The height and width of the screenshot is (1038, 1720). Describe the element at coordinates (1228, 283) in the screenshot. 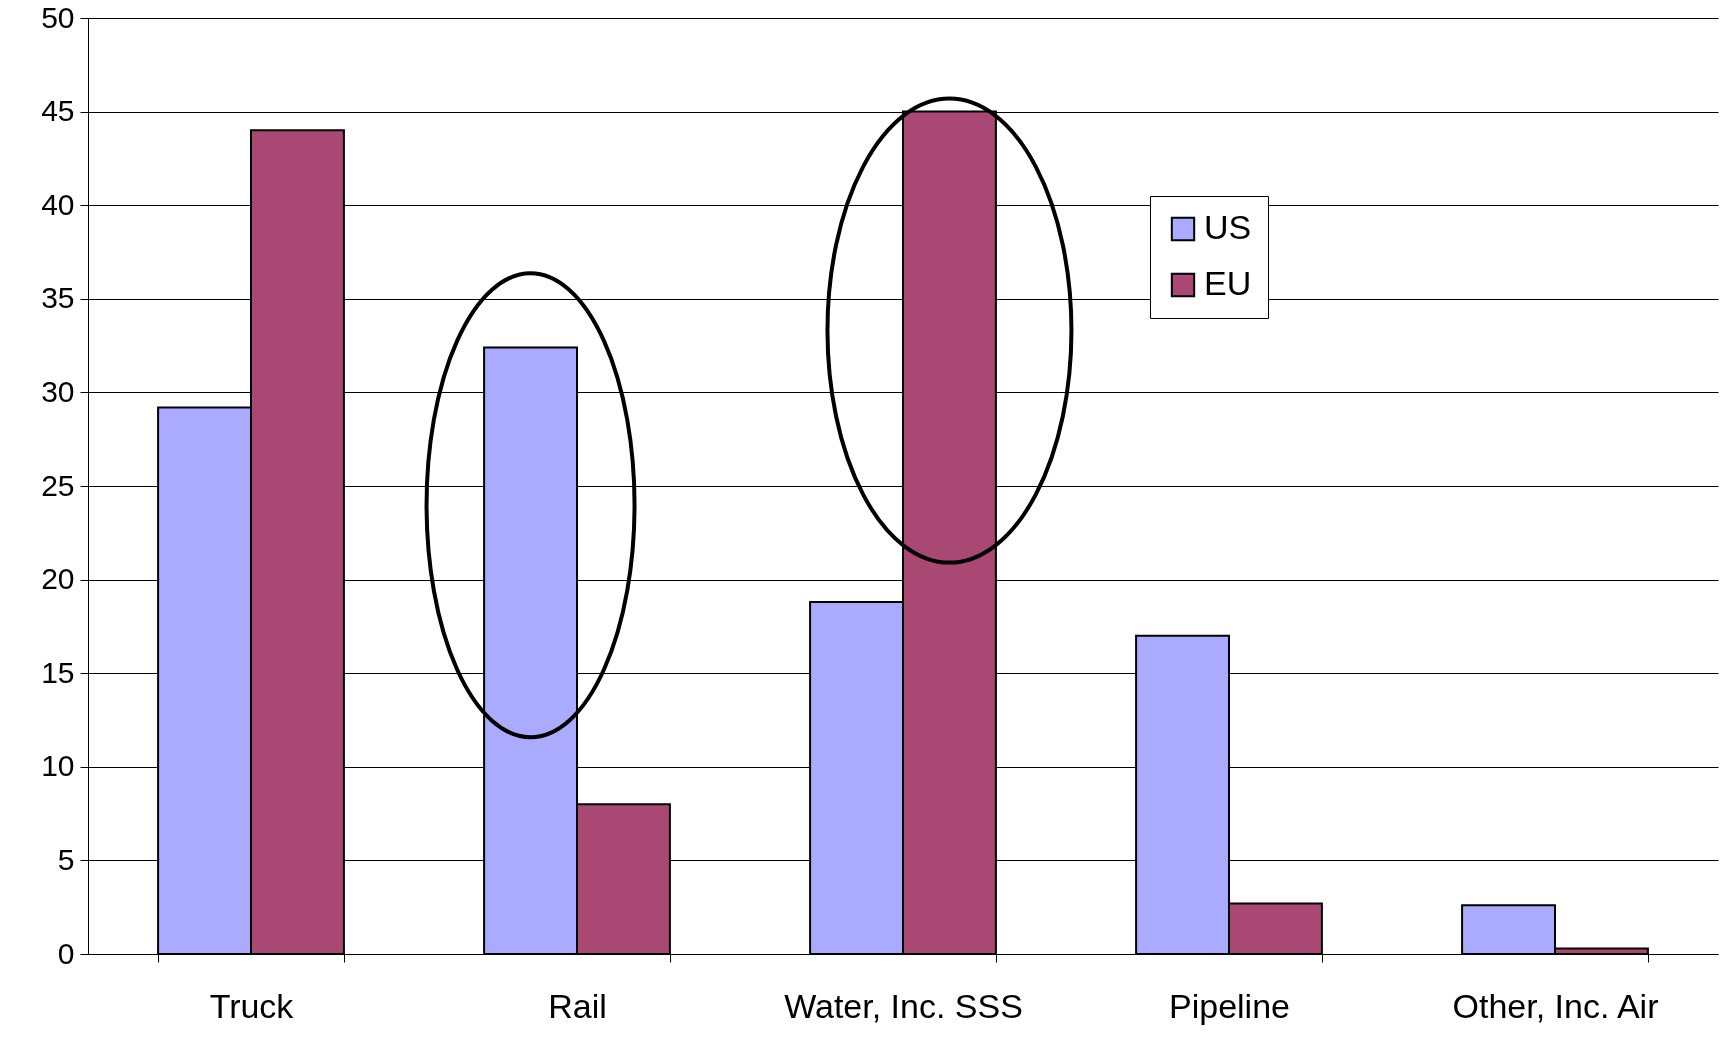

I see `legend-label: EU` at that location.